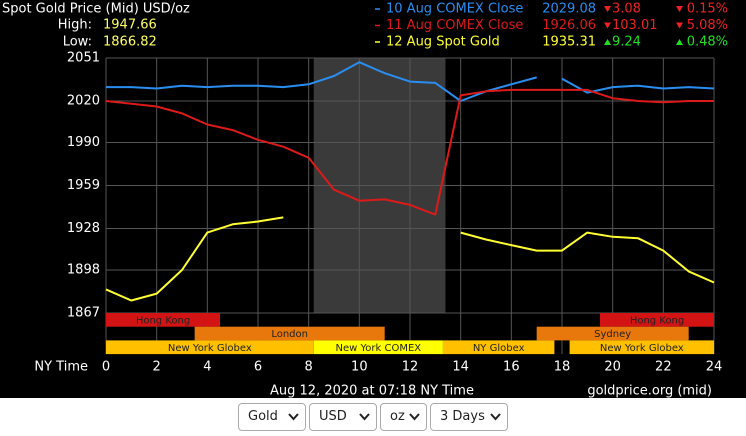 This screenshot has width=746, height=436. Describe the element at coordinates (309, 367) in the screenshot. I see `x-tick-label: 8` at that location.